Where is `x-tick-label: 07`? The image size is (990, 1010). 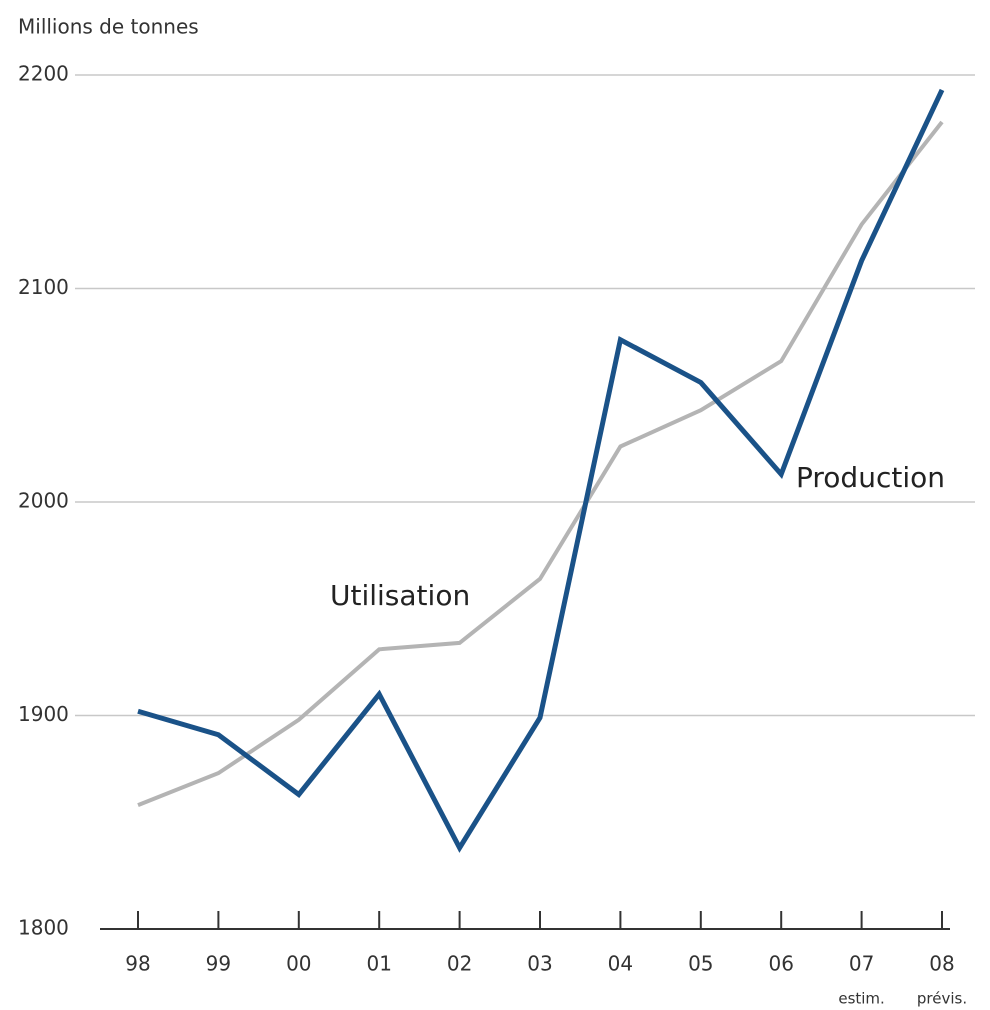
x-tick-label: 07 is located at coordinates (861, 964).